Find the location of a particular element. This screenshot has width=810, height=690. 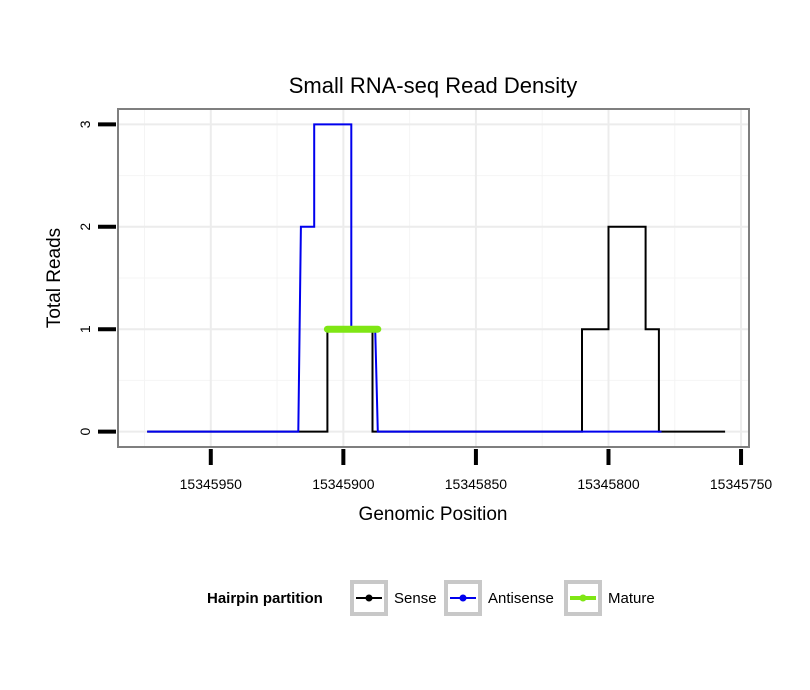

legend-entry-antisense: Antisense is located at coordinates (499, 598).